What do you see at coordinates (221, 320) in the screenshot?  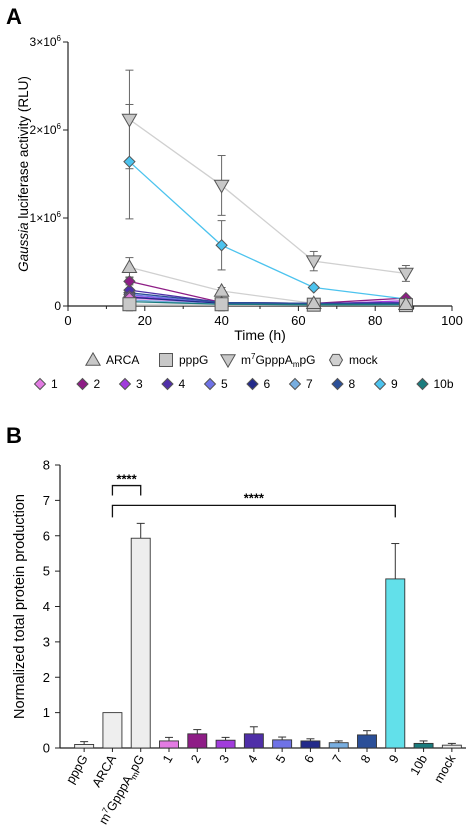 I see `x-tick-label: 40` at bounding box center [221, 320].